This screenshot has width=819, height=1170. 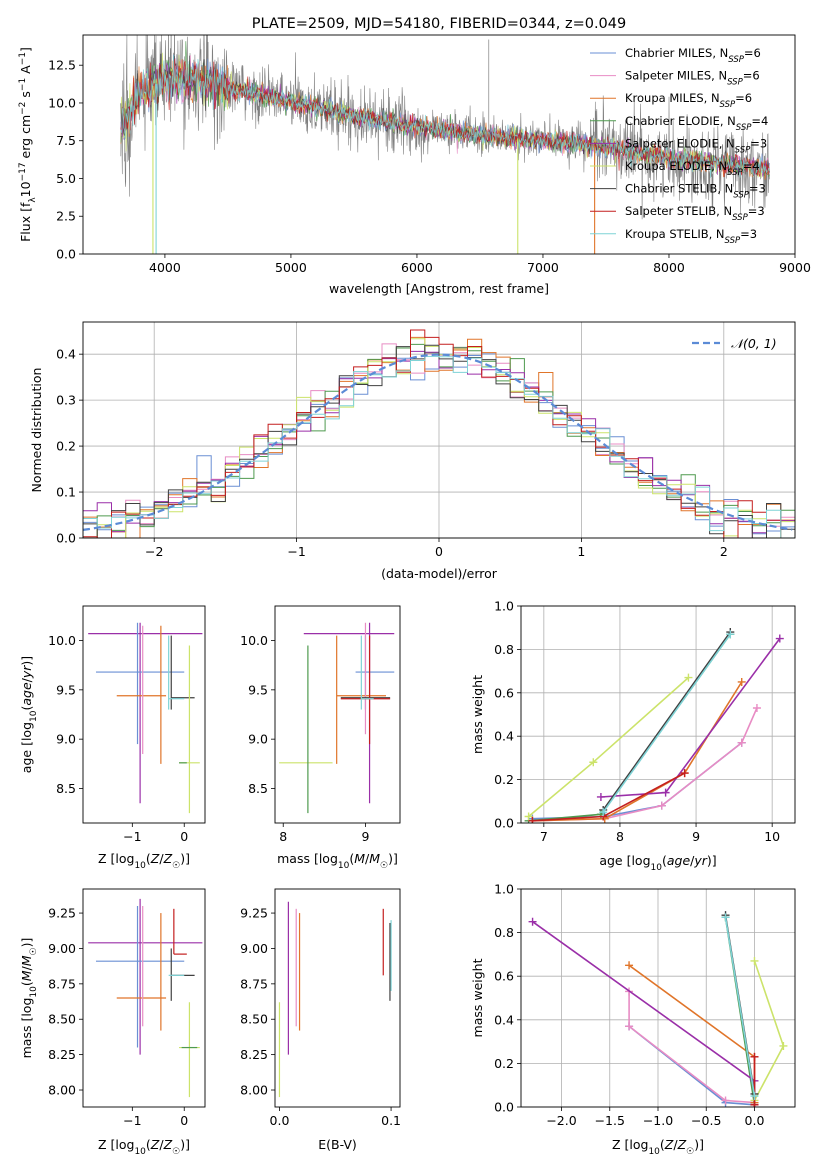 I want to click on weight_vs_age-xtick-label: 10, so click(x=772, y=836).